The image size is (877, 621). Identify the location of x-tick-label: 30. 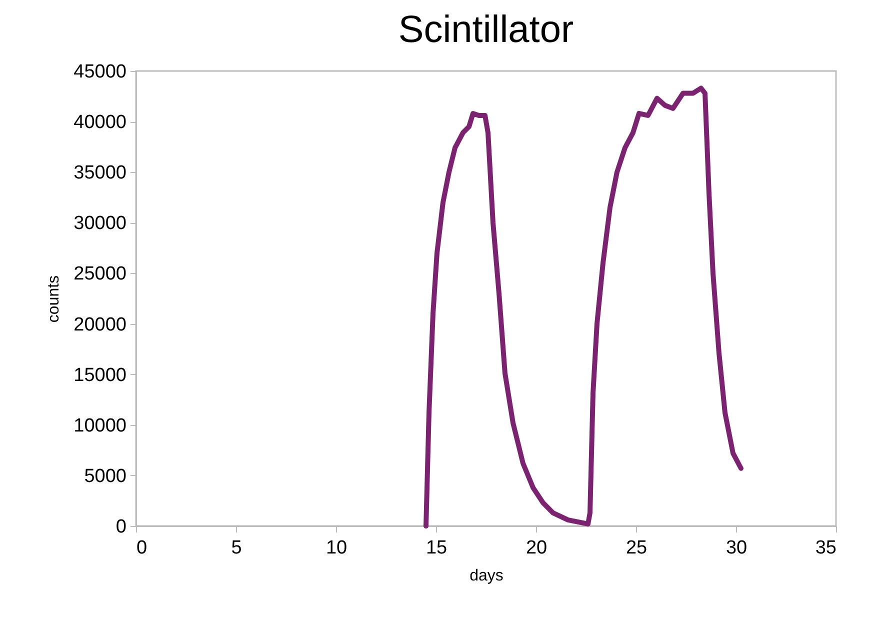
(737, 548).